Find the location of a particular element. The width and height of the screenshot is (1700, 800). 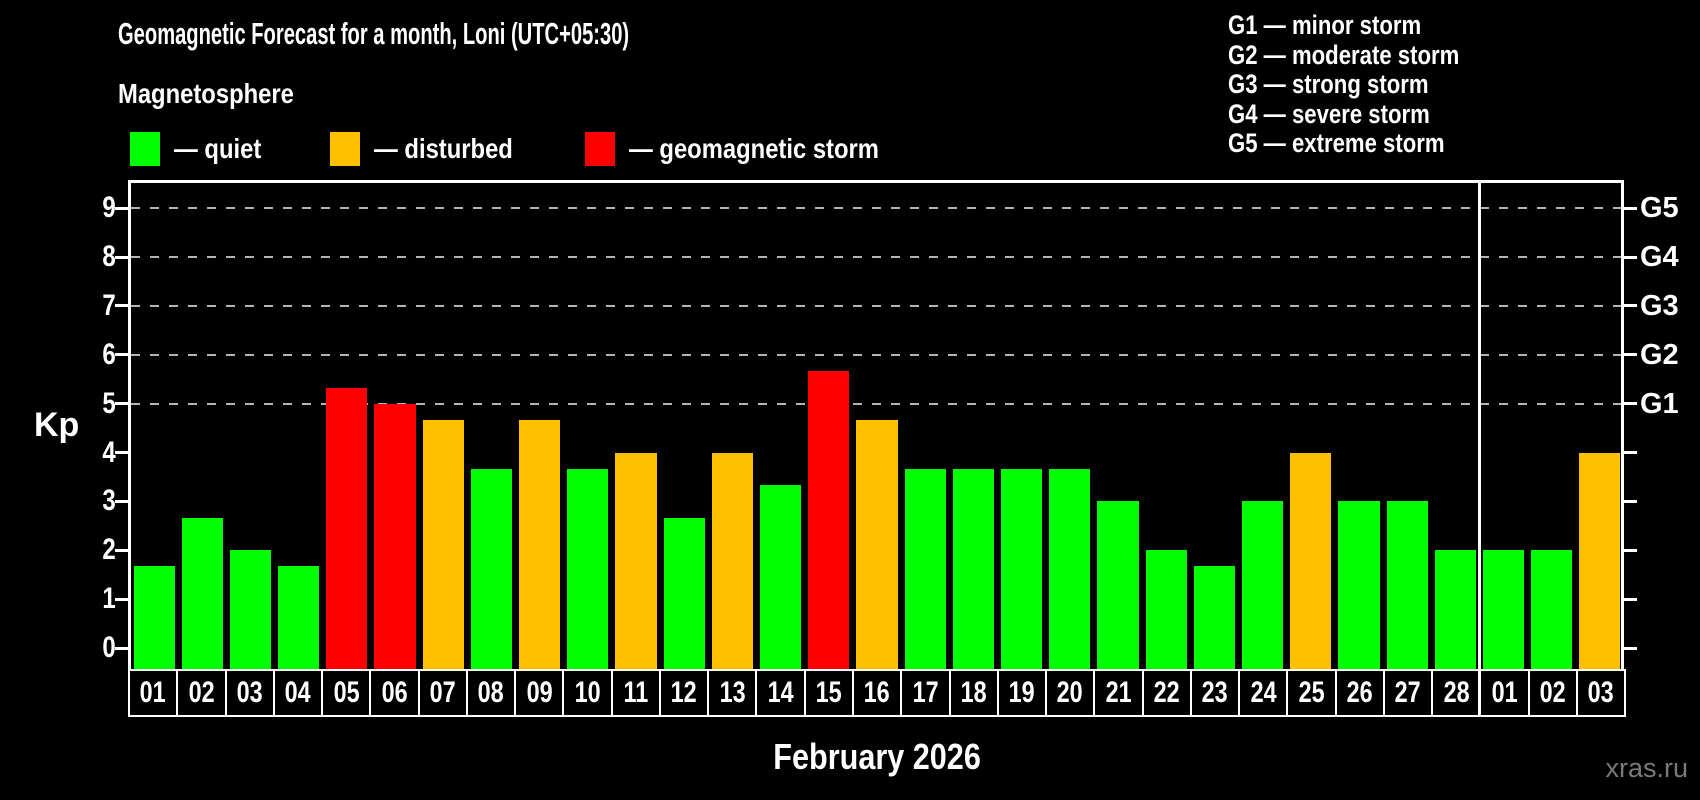

month-separator-line is located at coordinates (1479, 448).